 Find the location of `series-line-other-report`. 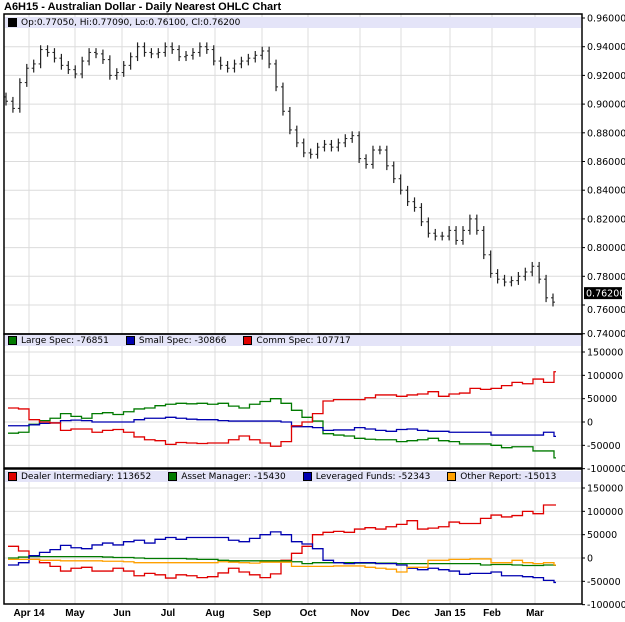

series-line-other-report is located at coordinates (282, 565).